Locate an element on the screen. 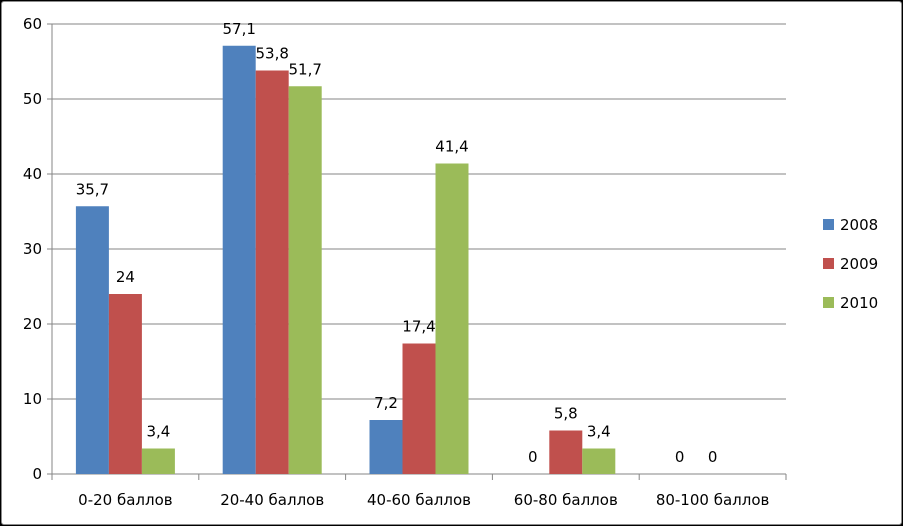 The width and height of the screenshot is (903, 526). legend-label: 2010 is located at coordinates (859, 303).